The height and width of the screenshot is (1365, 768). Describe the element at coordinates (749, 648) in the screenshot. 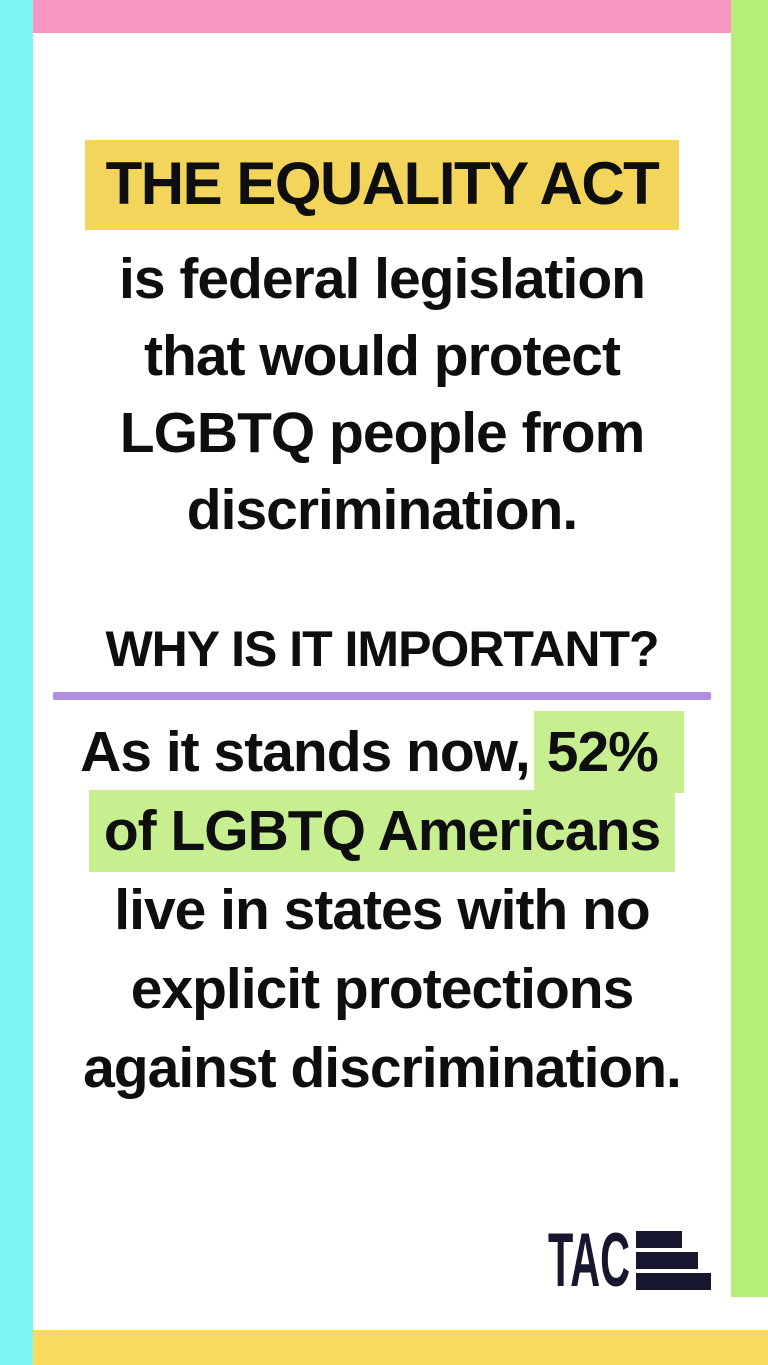

I see `frame-right-bar` at that location.